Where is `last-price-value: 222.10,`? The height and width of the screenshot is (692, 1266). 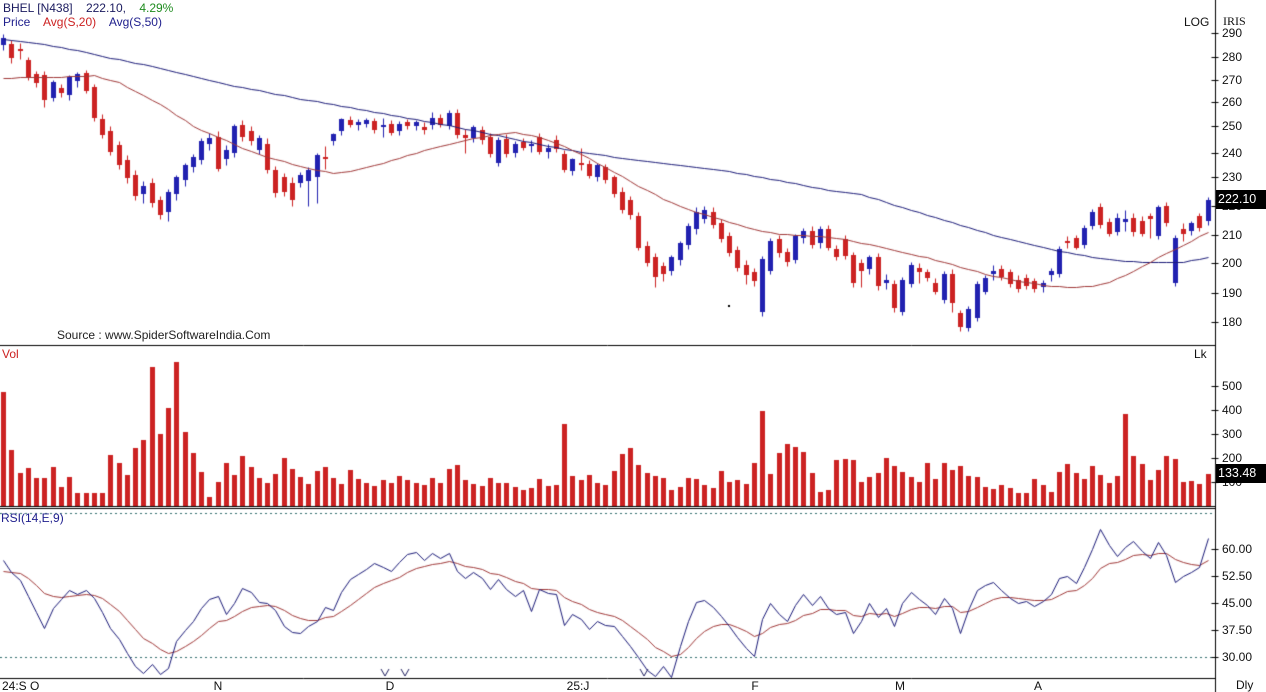 last-price-value: 222.10, is located at coordinates (105, 8).